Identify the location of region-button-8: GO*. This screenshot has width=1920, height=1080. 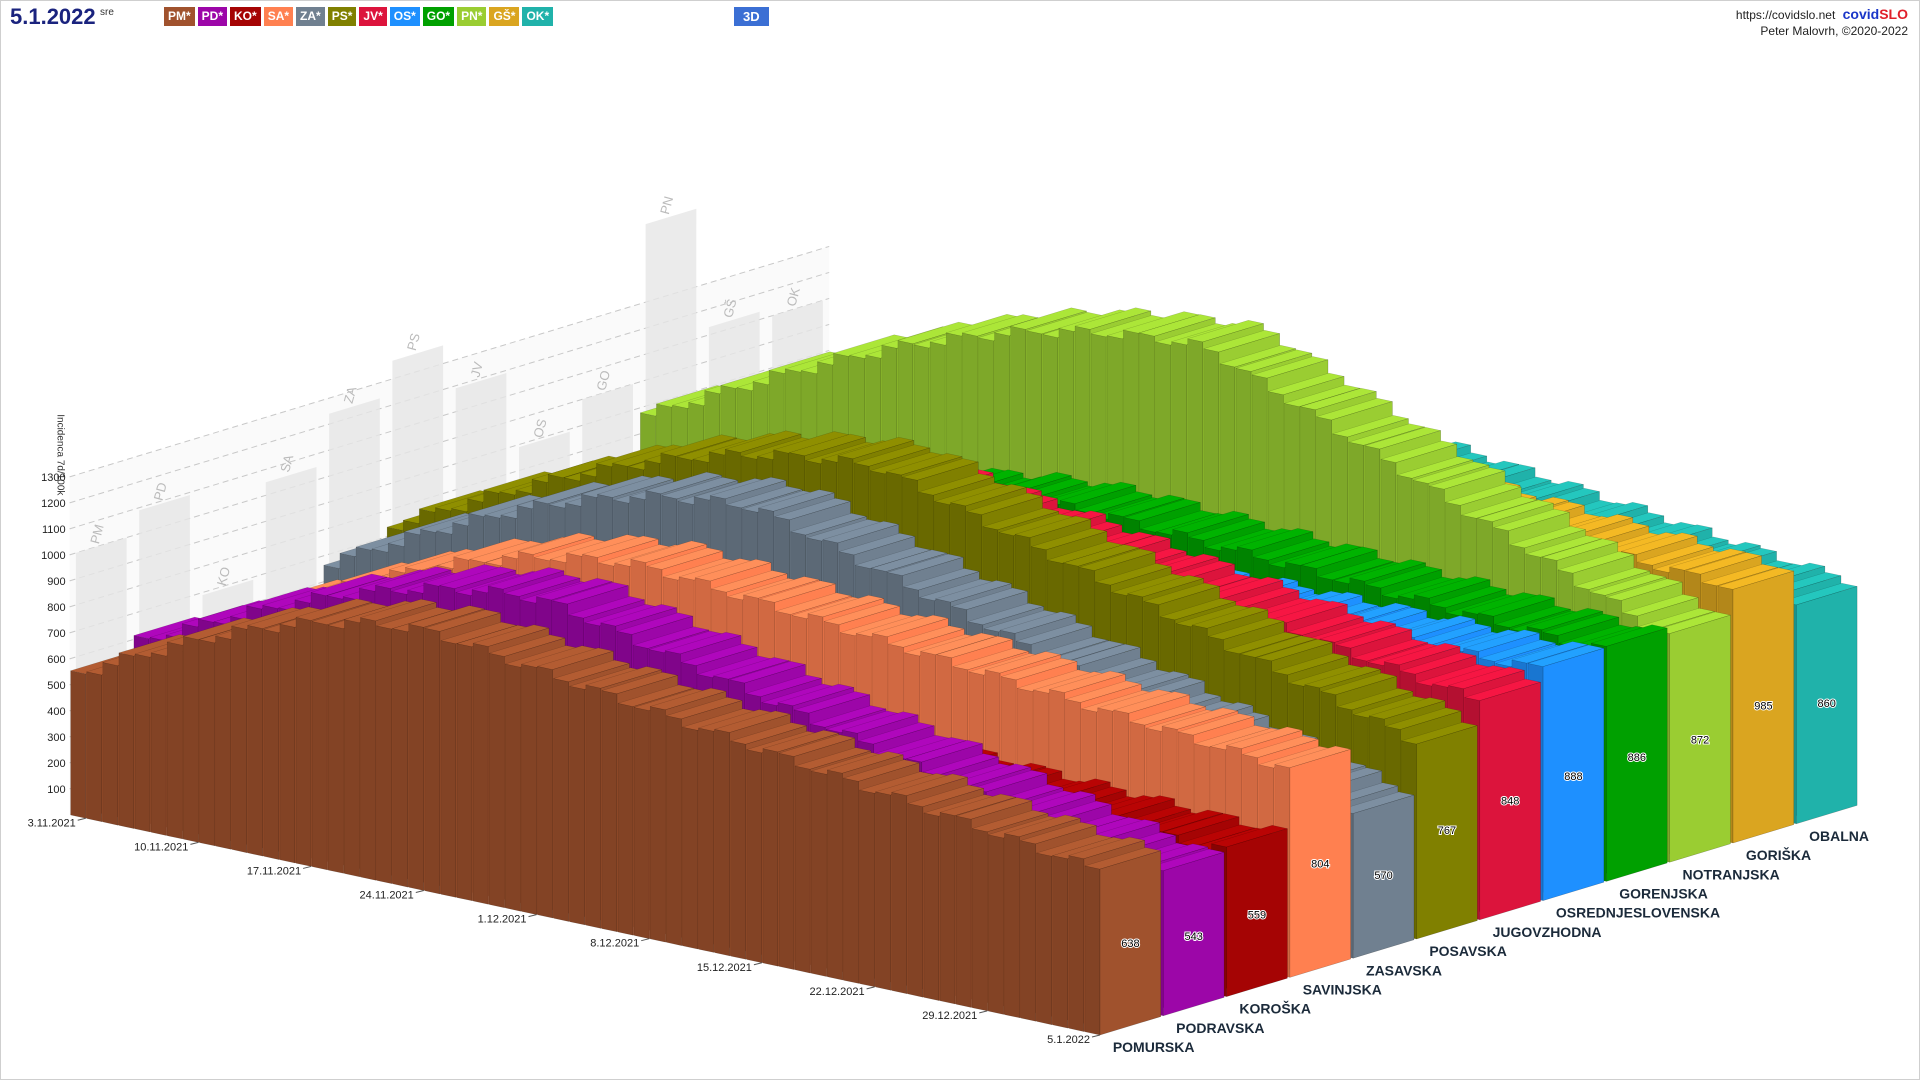
(438, 16).